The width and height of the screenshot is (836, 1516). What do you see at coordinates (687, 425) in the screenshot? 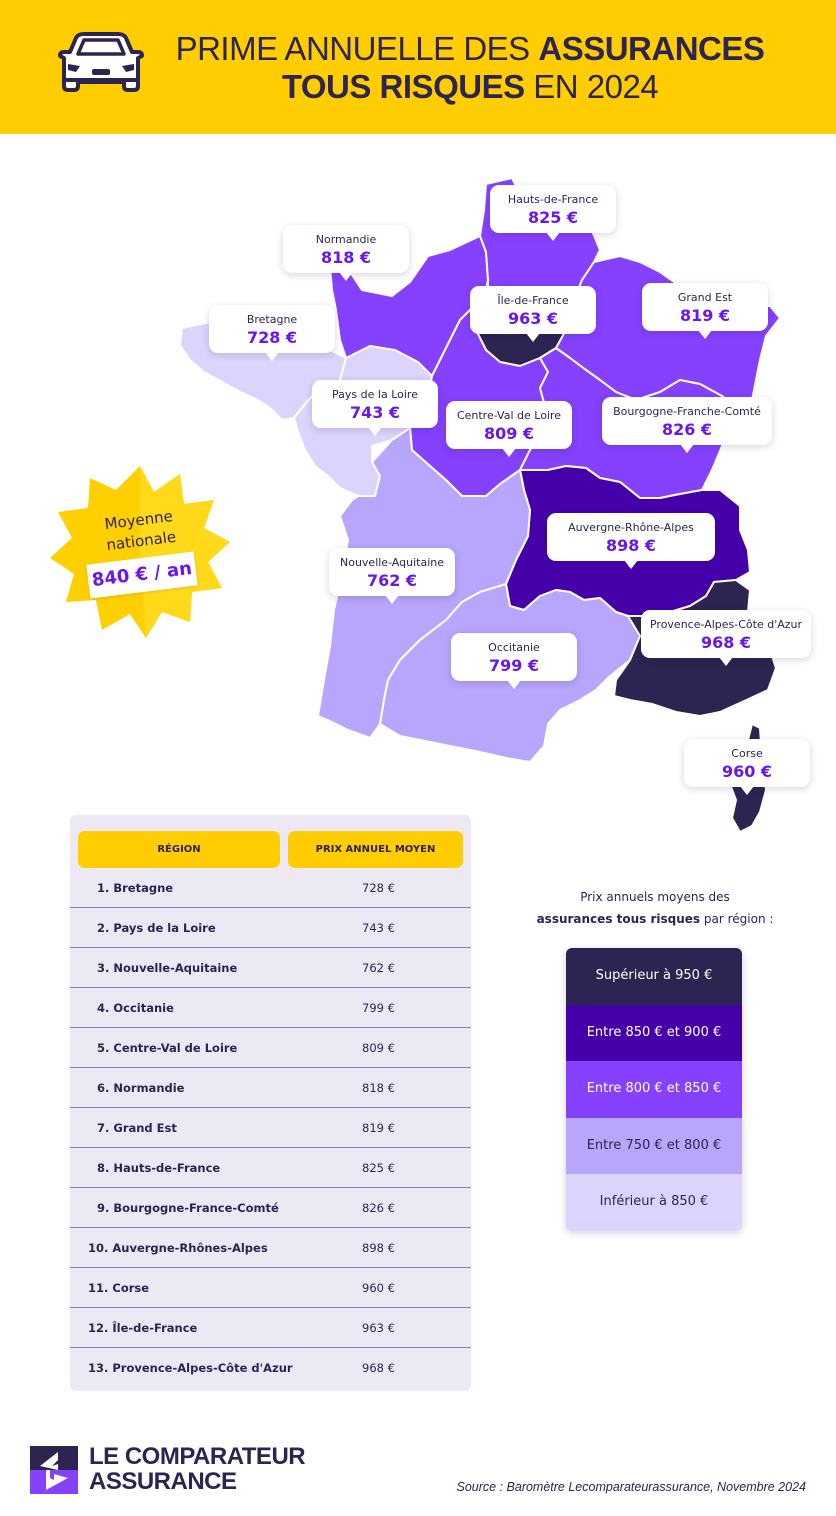
I see `map-label-bourgogne-franche-comte: Bourgogne-Franche-Comté 826 €` at bounding box center [687, 425].